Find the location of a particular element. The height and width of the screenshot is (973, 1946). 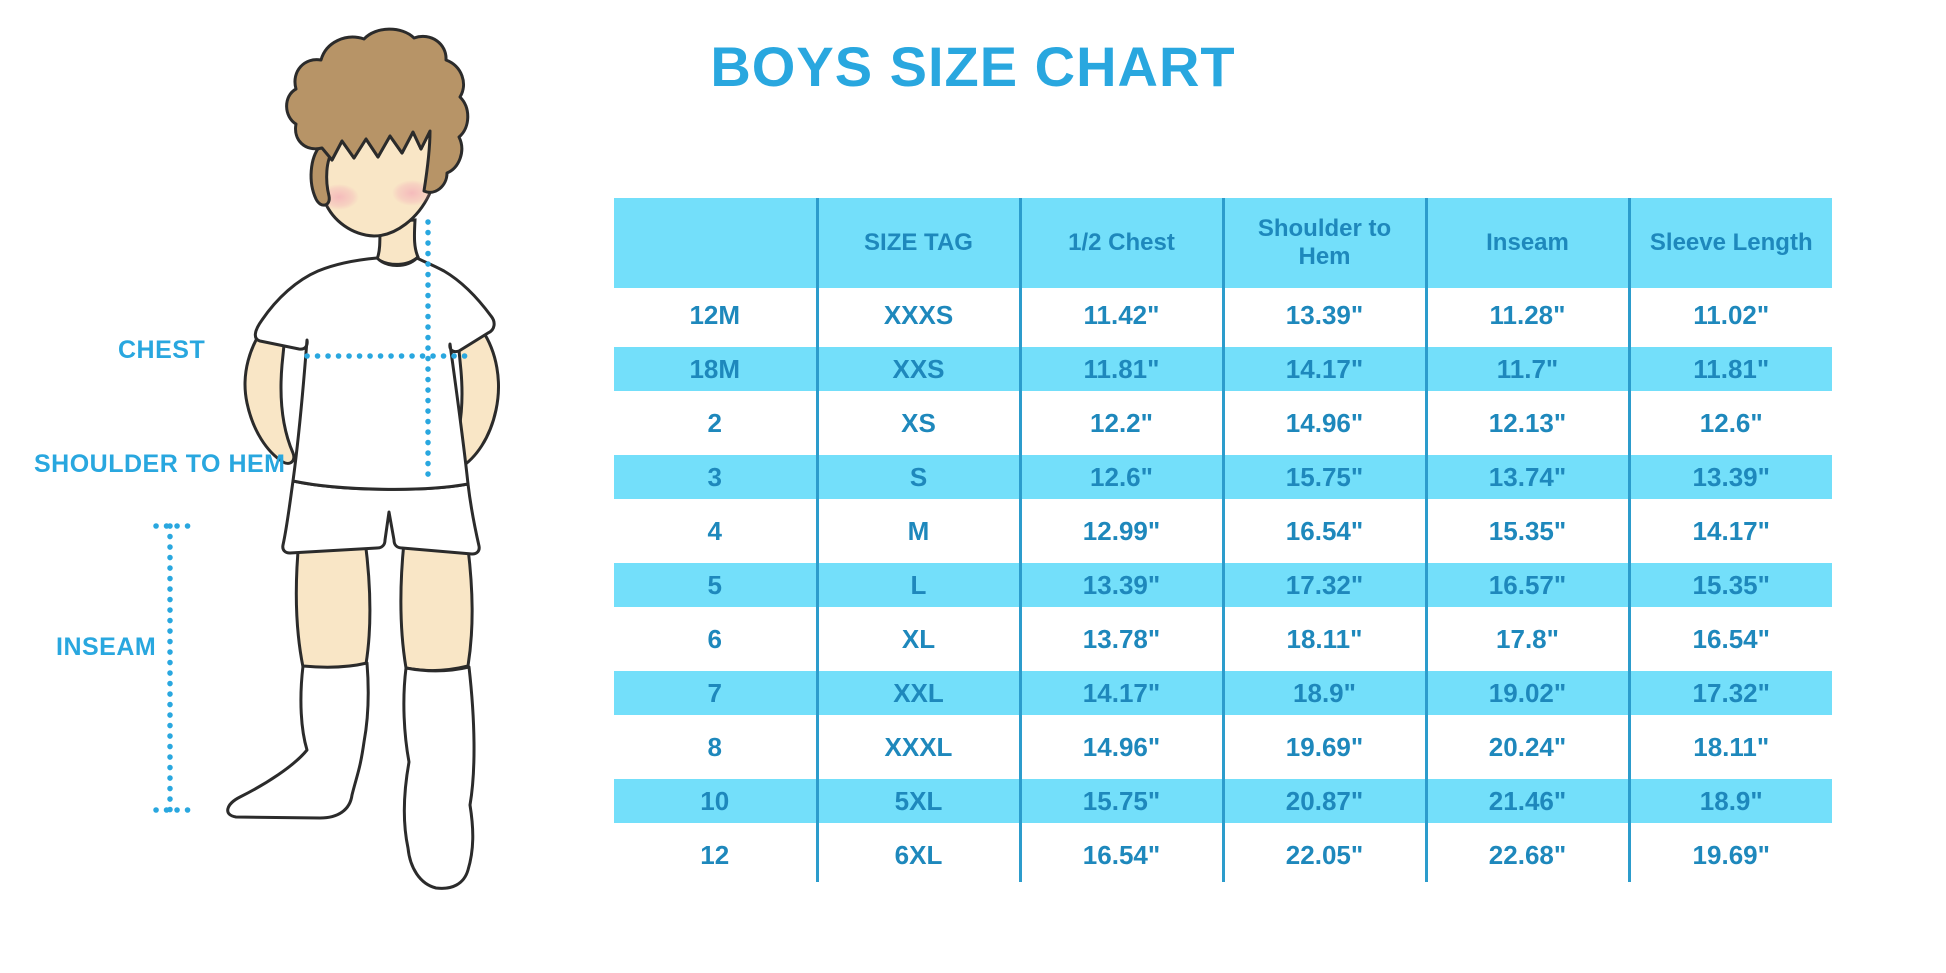

size-cell: 4 is located at coordinates (714, 530).